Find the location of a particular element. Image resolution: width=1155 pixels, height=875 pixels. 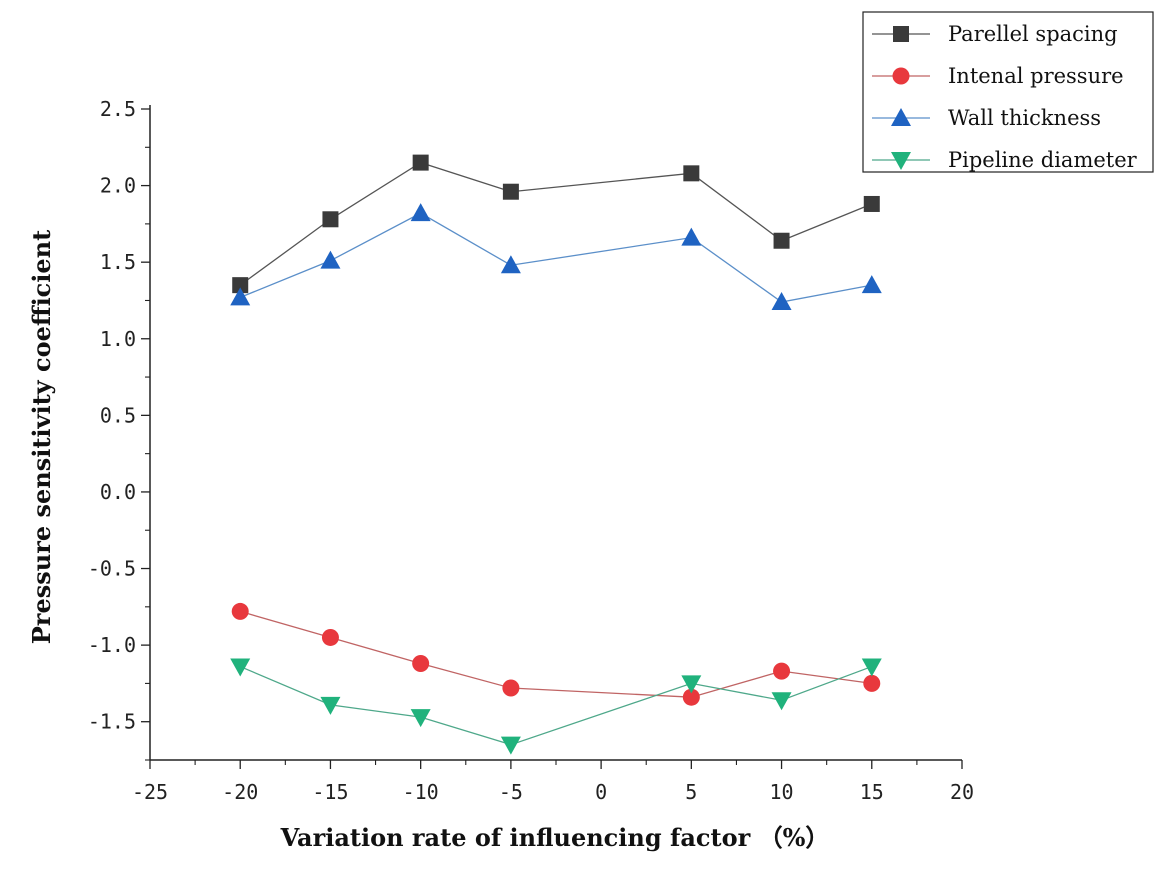

x-tick-label: -5 is located at coordinates (511, 792).